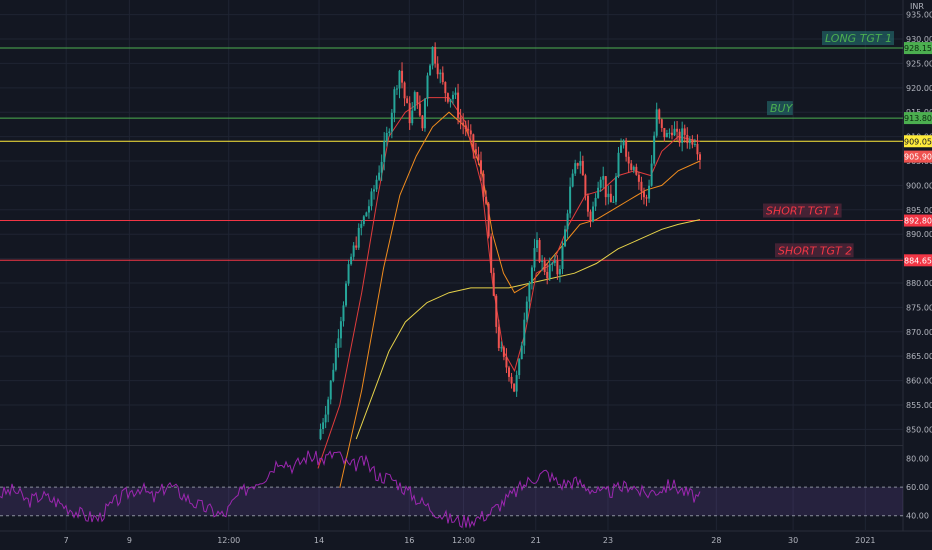  What do you see at coordinates (451, 501) in the screenshot?
I see `rsi-band` at bounding box center [451, 501].